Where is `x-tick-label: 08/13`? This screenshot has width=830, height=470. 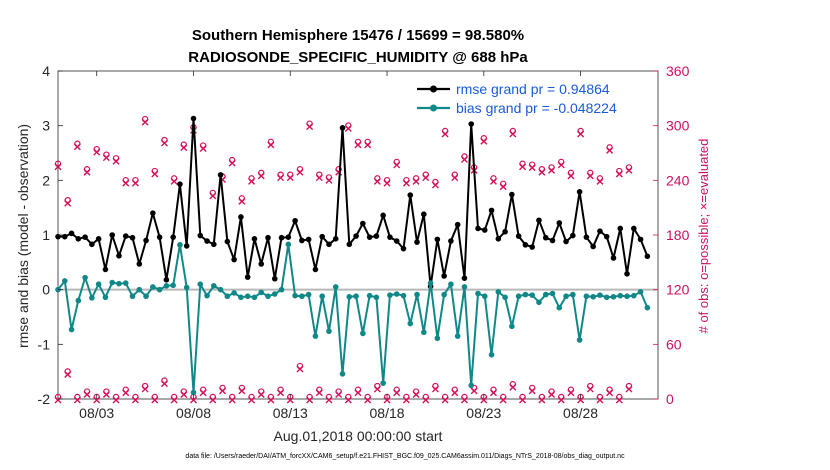 x-tick-label: 08/13 is located at coordinates (290, 413).